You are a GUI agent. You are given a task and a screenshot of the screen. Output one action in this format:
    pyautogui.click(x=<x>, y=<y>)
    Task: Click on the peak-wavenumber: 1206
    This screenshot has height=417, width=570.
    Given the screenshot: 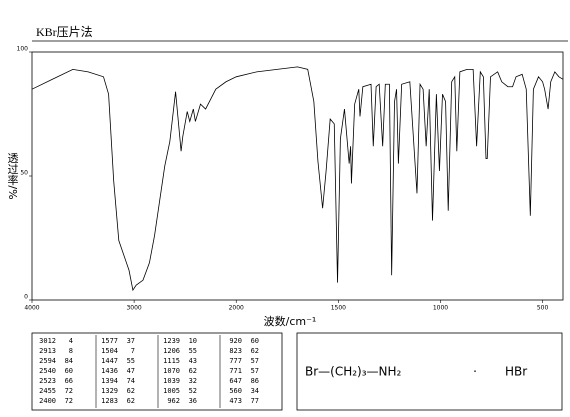 What is the action you would take?
    pyautogui.click(x=171, y=351)
    